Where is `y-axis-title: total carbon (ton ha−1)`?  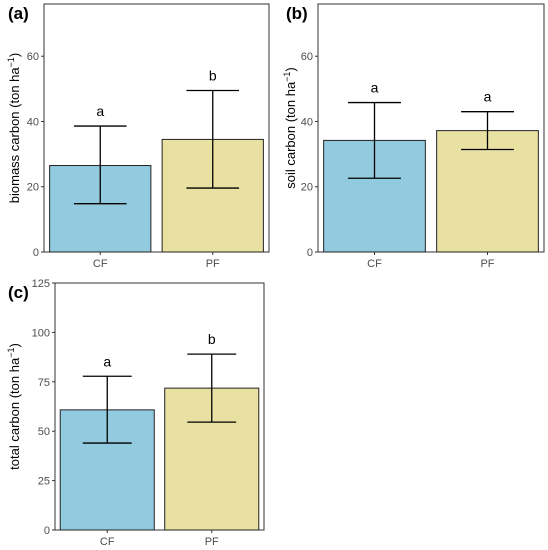
y-axis-title: total carbon (ton ha−1) is located at coordinates (14, 406).